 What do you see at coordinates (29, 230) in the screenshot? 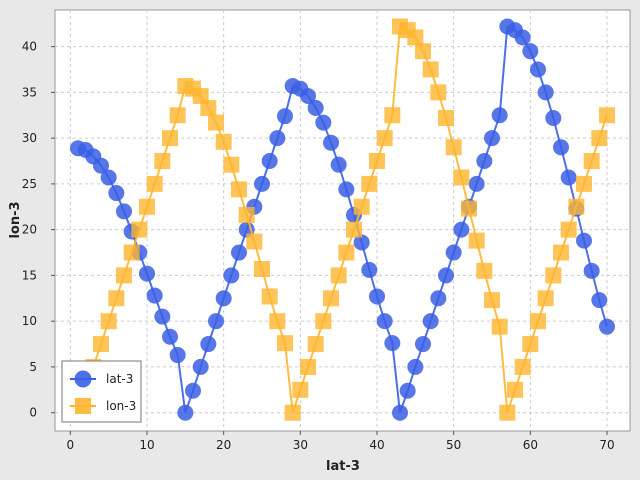
I see `y-tick-label: 20` at bounding box center [29, 230].